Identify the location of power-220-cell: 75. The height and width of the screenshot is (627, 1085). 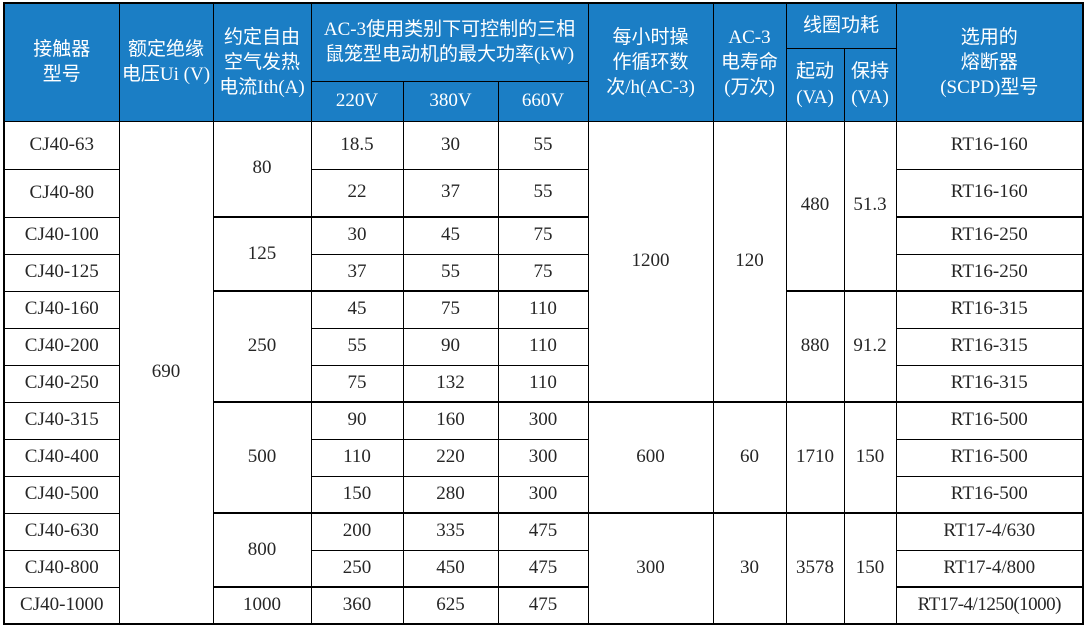
(357, 383).